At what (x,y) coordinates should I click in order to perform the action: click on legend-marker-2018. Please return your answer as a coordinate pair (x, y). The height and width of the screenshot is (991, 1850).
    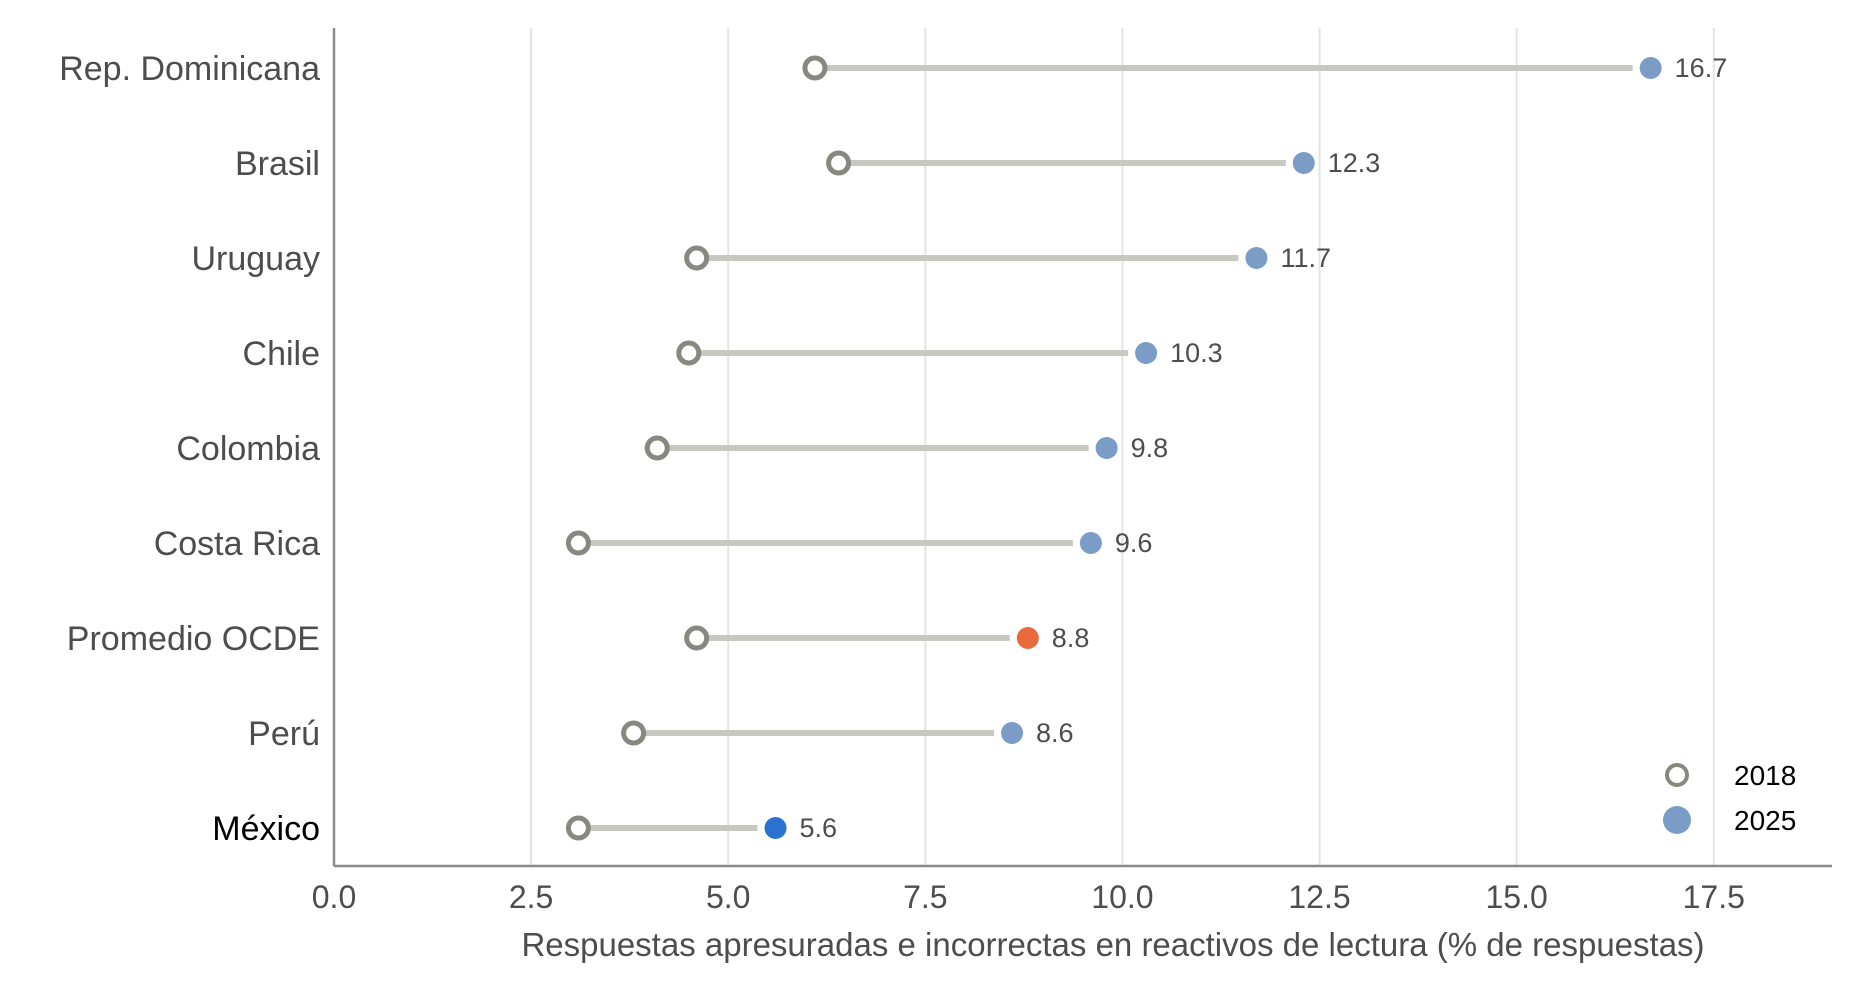
    Looking at the image, I should click on (1677, 775).